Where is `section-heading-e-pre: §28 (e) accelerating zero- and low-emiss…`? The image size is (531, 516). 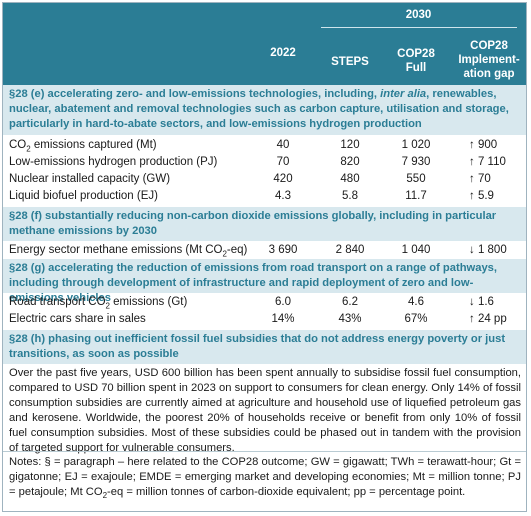 section-heading-e-pre: §28 (e) accelerating zero- and low-emiss… is located at coordinates (195, 94).